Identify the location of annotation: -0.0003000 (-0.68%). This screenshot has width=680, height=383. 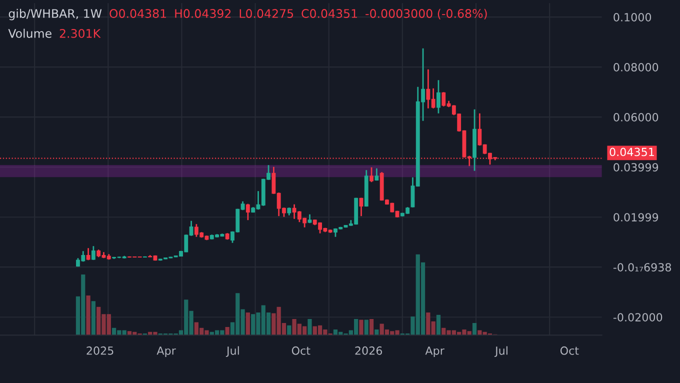
(426, 14).